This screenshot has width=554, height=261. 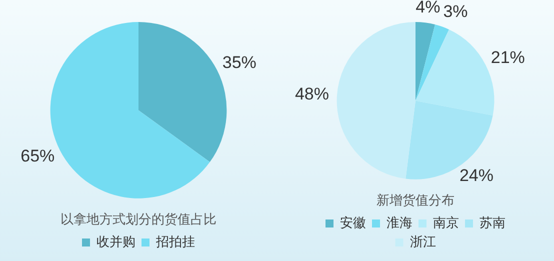 What do you see at coordinates (312, 94) in the screenshot?
I see `data-label: 48%` at bounding box center [312, 94].